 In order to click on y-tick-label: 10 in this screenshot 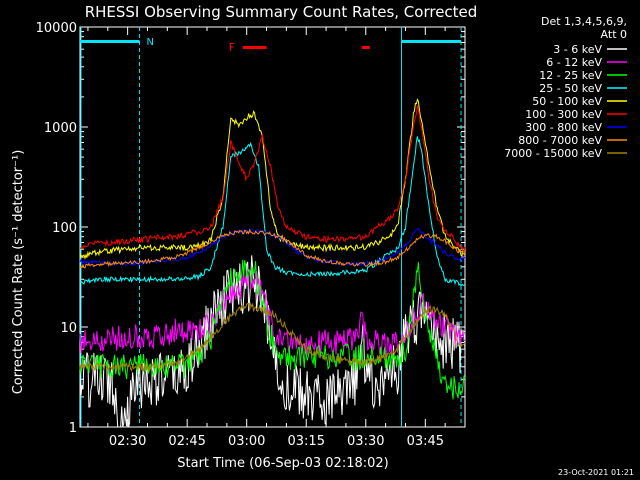, I will do `click(68, 328)`.